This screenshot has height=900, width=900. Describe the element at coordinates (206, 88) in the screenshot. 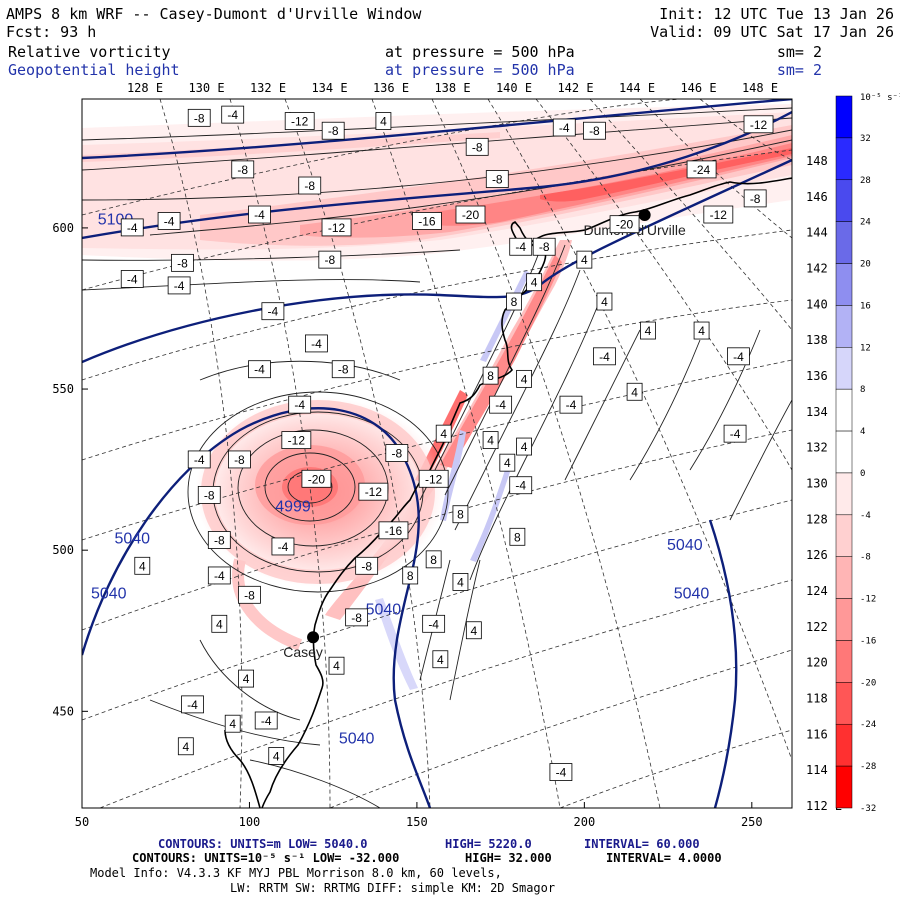

I see `top-lon-label: 130 E` at that location.